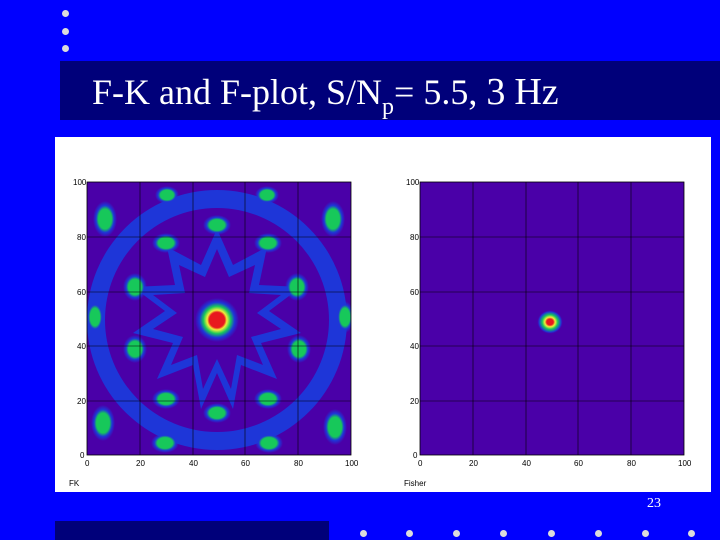 This screenshot has width=720, height=540. I want to click on fk-x-tick: 40, so click(193, 463).